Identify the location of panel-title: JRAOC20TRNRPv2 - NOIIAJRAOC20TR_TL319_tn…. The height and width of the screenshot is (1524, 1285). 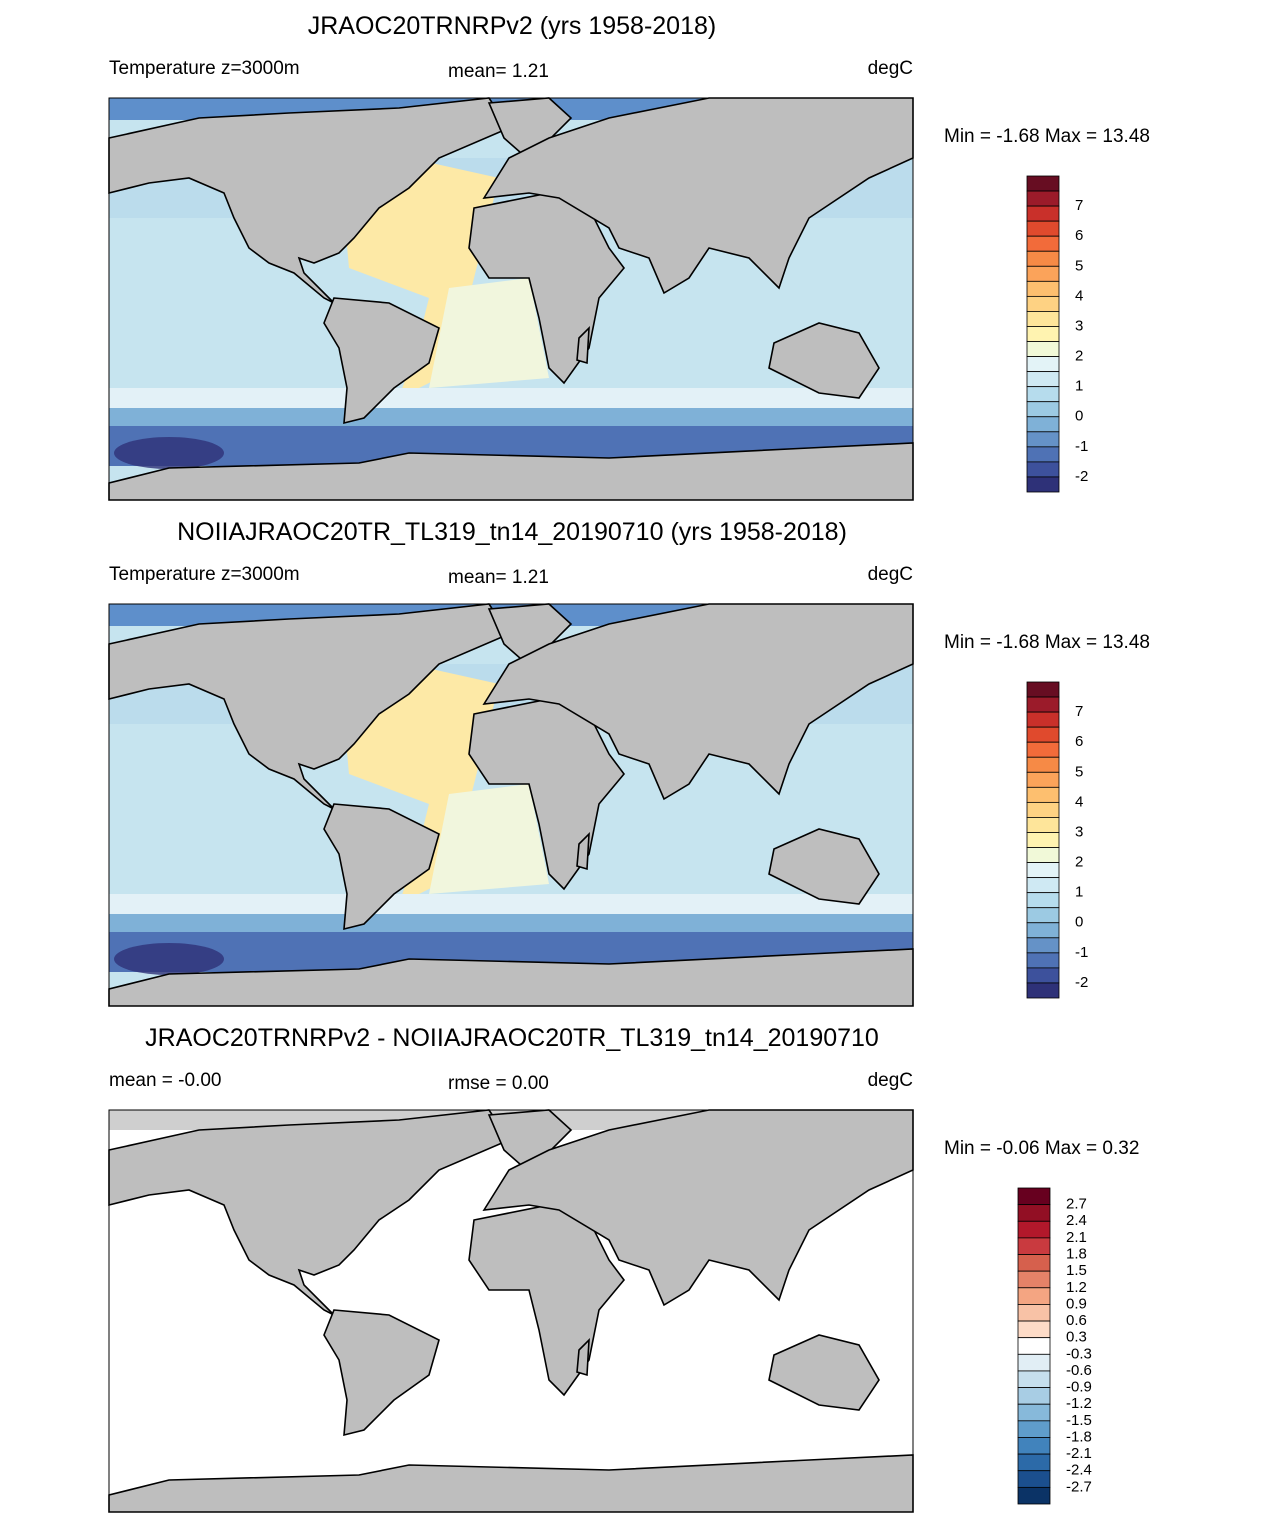
(512, 1038).